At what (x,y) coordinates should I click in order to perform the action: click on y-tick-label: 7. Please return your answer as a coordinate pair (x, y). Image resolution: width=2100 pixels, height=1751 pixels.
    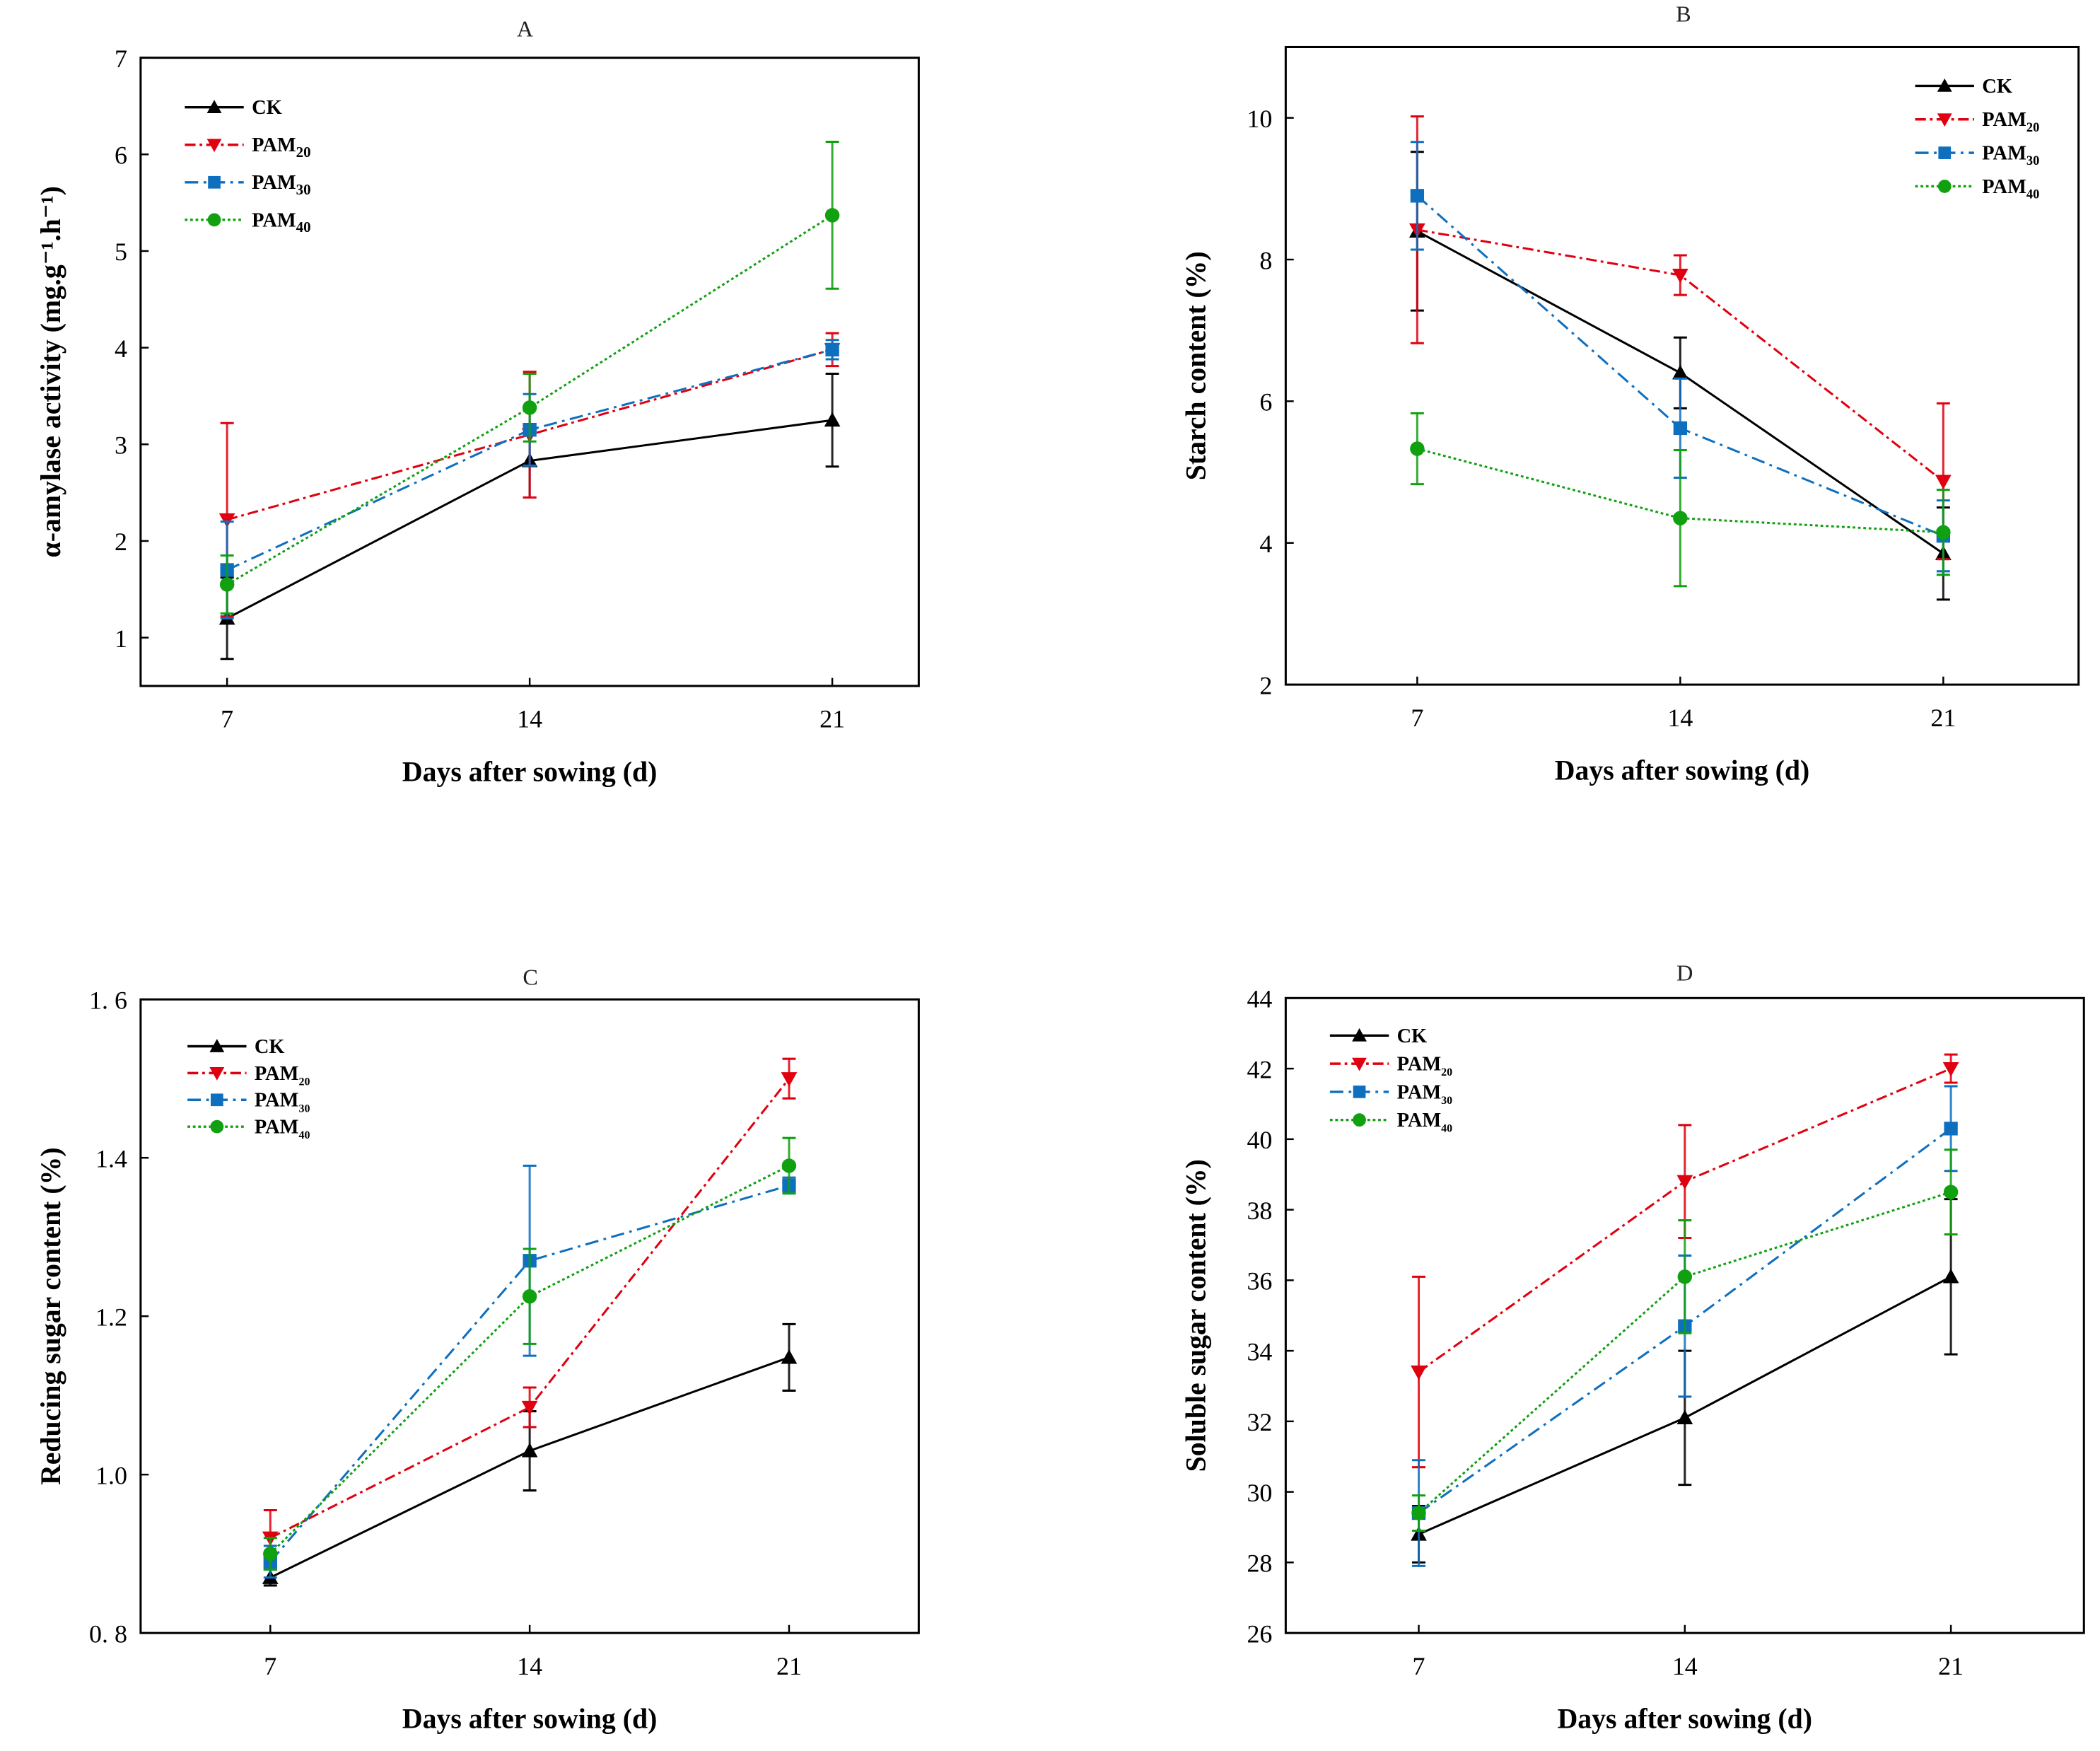
    Looking at the image, I should click on (121, 59).